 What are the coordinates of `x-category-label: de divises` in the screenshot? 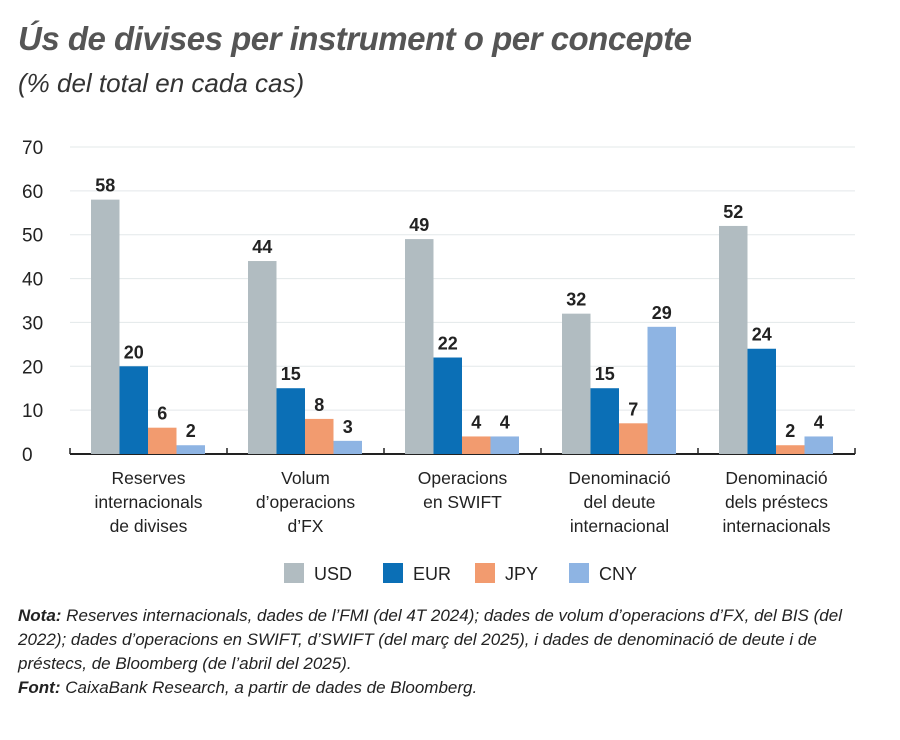 It's located at (149, 526).